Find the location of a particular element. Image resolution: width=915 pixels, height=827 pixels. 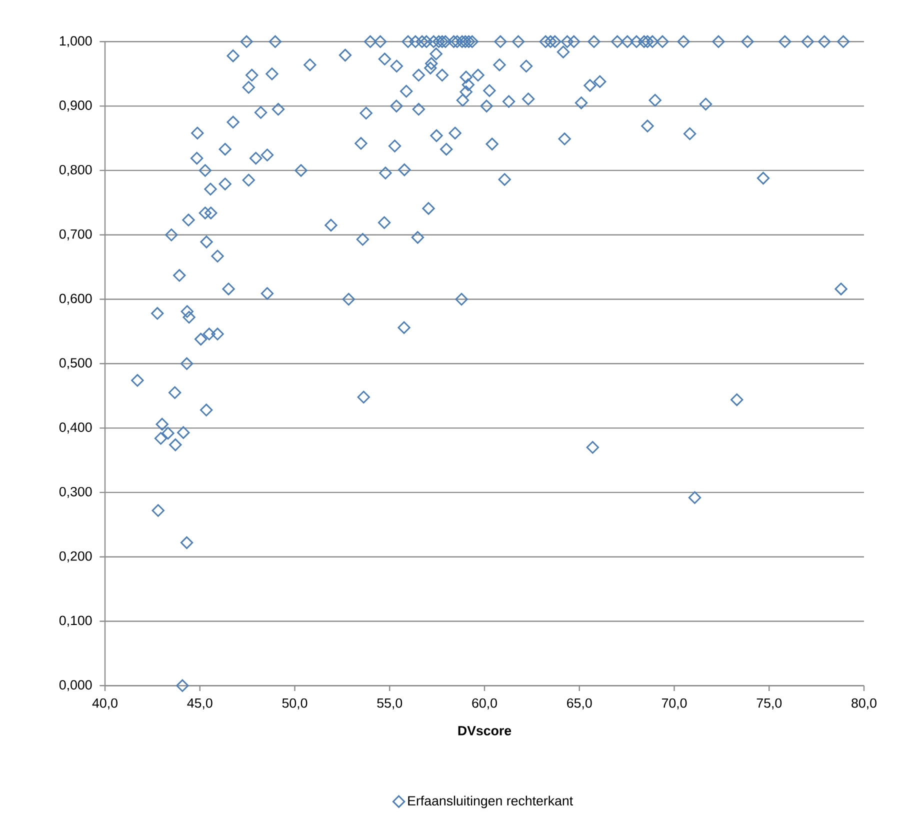

y-tick-label: 0,700 is located at coordinates (75, 234).